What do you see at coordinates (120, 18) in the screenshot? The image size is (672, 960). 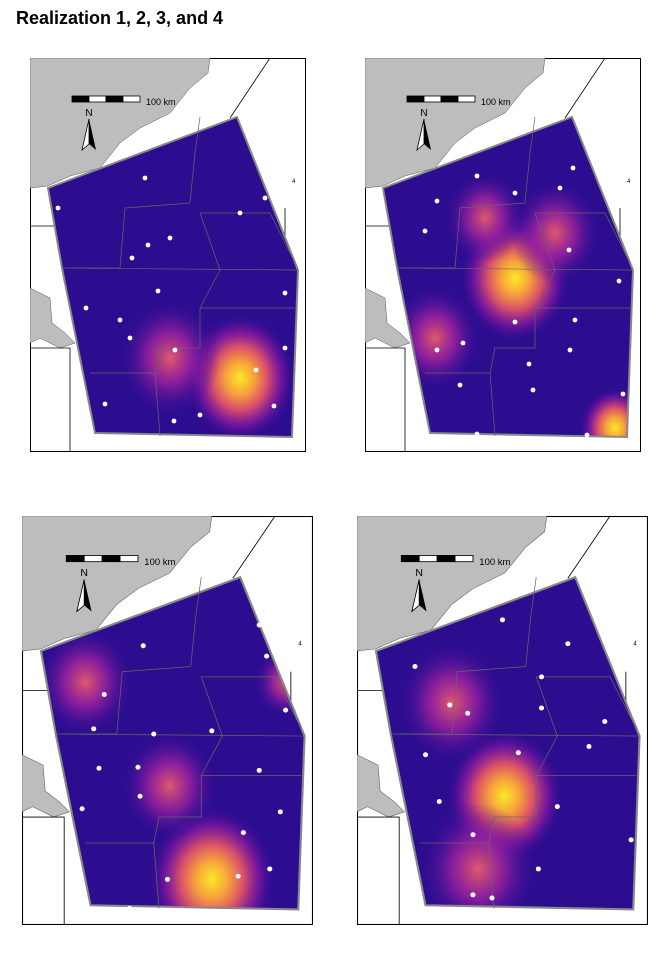 I see `figure-title: Realization 1, 2, 3, and 4` at bounding box center [120, 18].